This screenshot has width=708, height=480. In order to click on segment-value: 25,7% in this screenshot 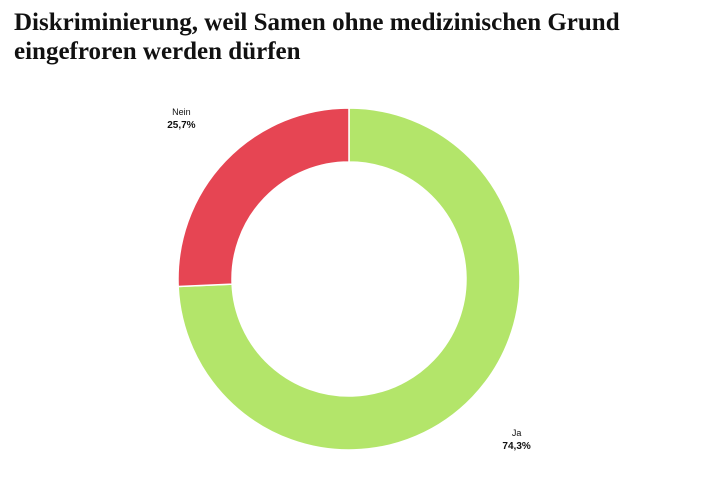, I will do `click(181, 125)`.